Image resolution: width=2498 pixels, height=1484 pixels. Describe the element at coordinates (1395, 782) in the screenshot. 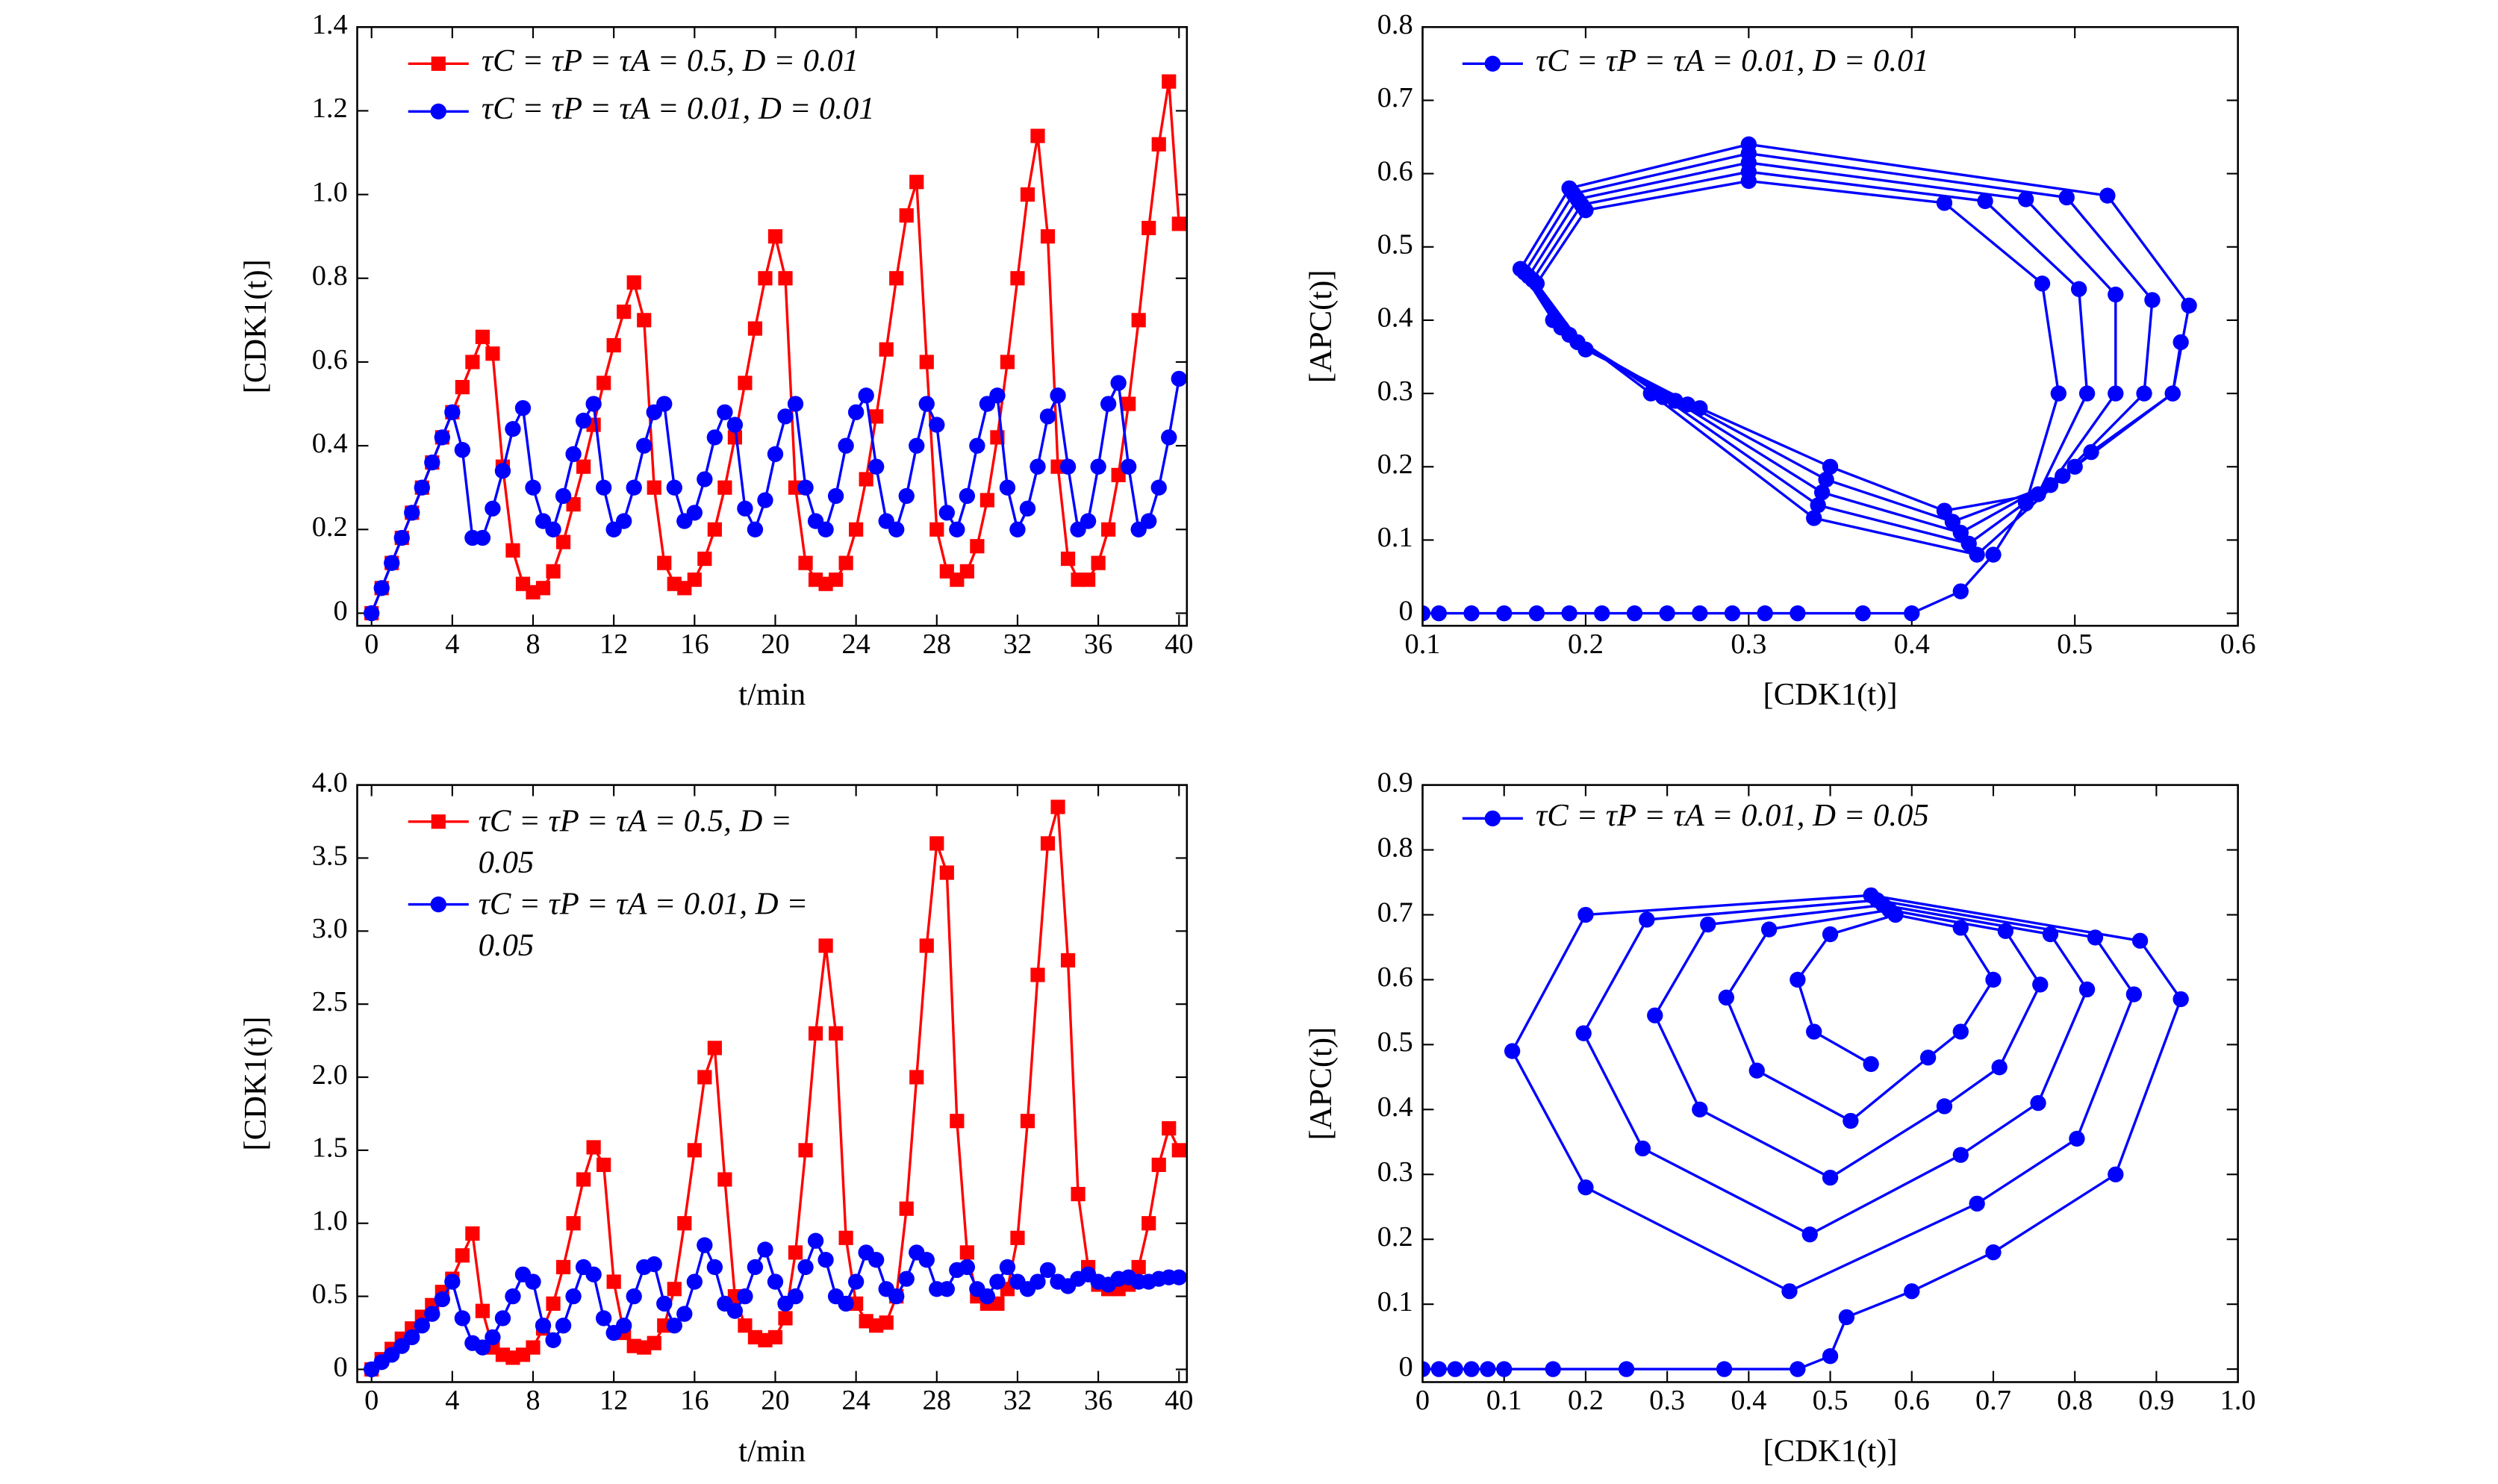

I see `y-tick-label: 0.9` at that location.